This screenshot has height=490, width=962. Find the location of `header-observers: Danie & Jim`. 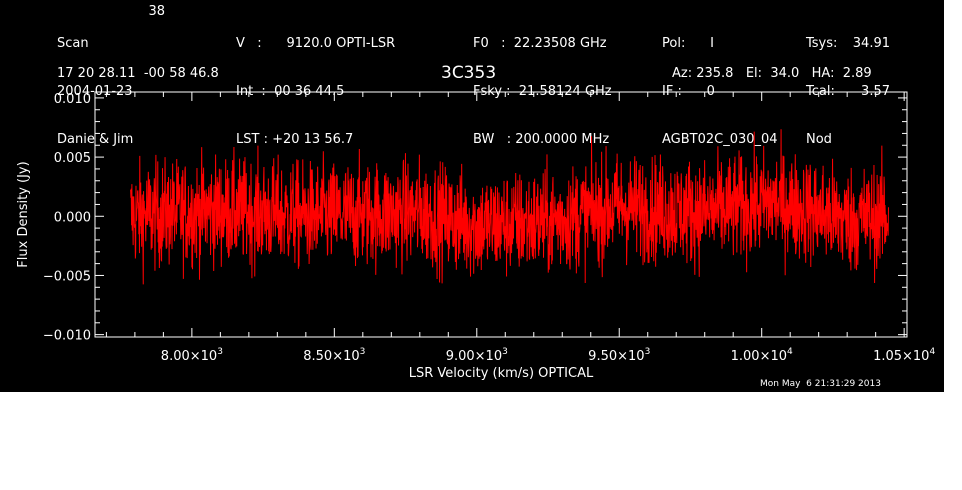

header-observers: Danie & Jim is located at coordinates (95, 139).